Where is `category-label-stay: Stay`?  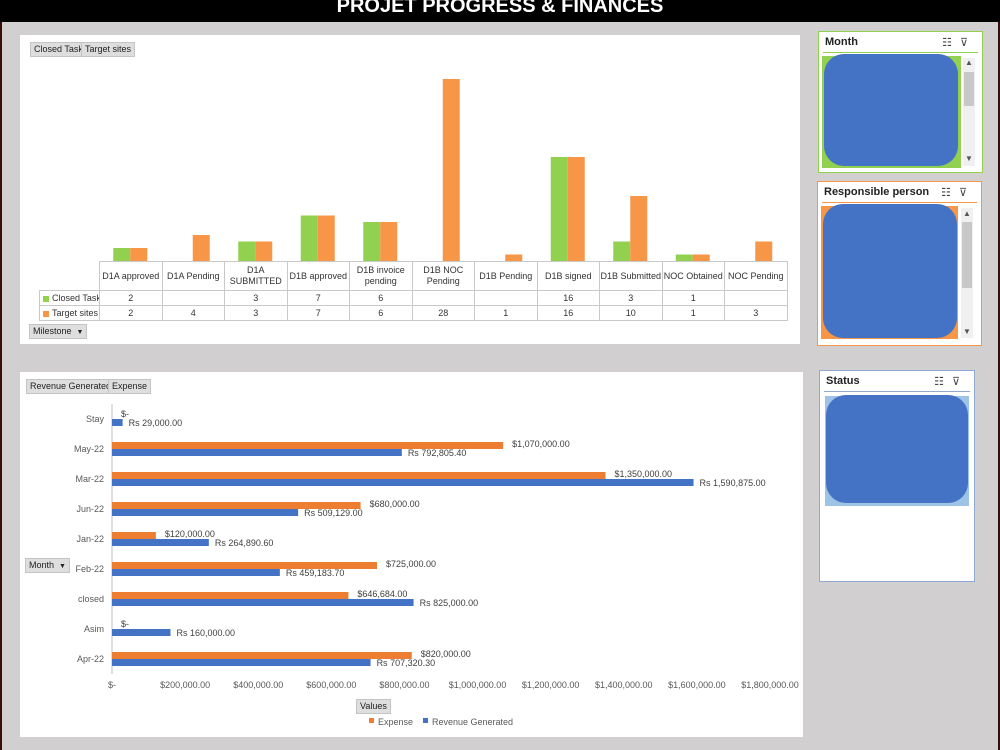
category-label-stay: Stay is located at coordinates (95, 419).